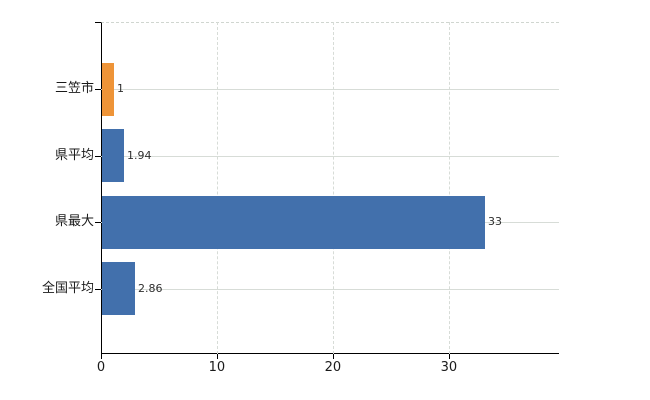 This screenshot has height=400, width=650. I want to click on x-tick-label: 10, so click(217, 367).